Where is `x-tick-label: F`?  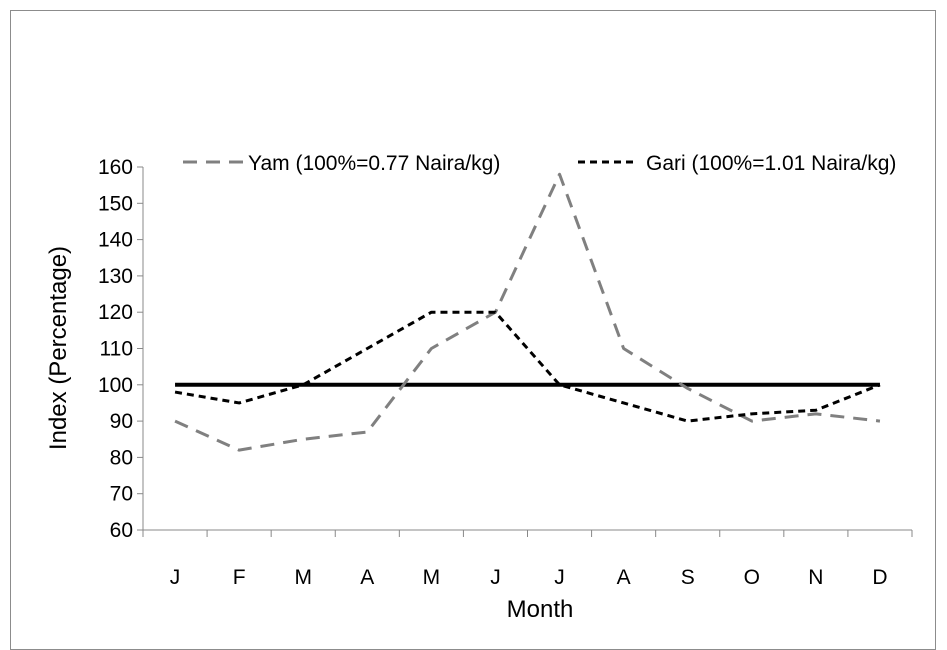 x-tick-label: F is located at coordinates (239, 577).